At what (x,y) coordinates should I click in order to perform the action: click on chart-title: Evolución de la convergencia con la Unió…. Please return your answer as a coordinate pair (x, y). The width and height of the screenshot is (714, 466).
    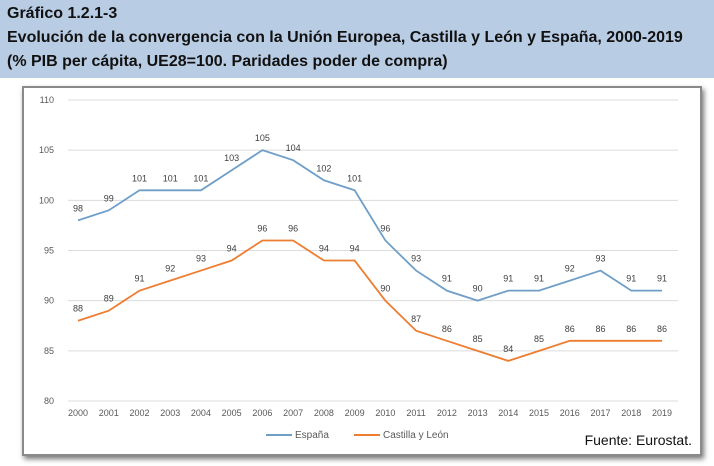
    Looking at the image, I should click on (345, 37).